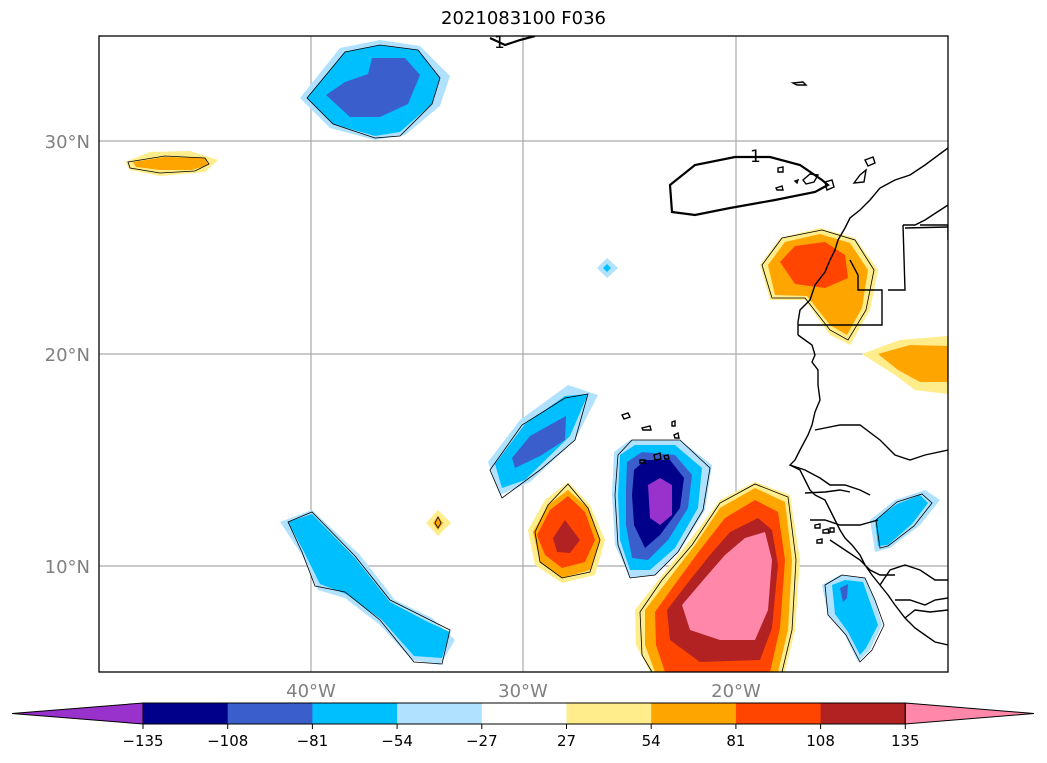 This screenshot has height=763, width=1047. I want to click on lat-label-20n: 20°N, so click(67, 355).